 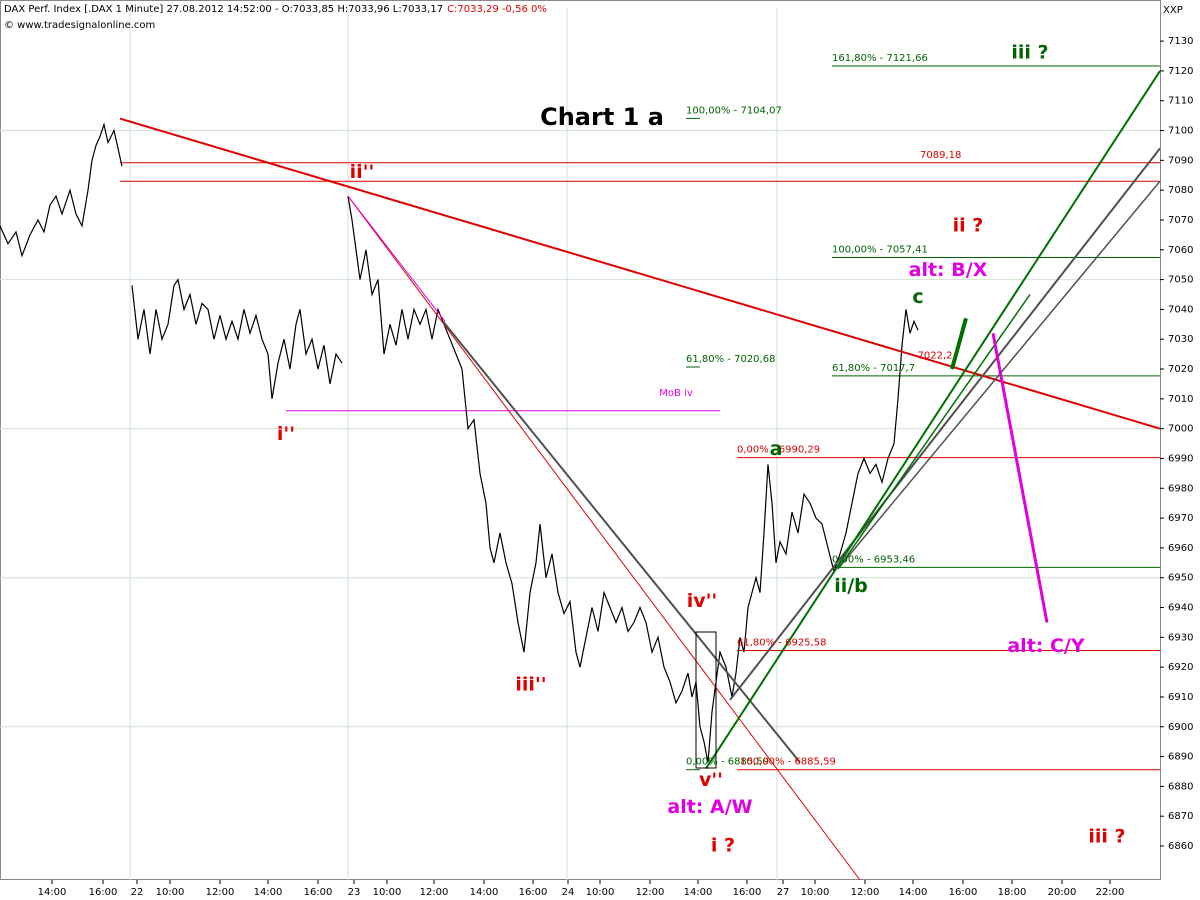 I want to click on y-tick-label: 6900, so click(x=1180, y=727).